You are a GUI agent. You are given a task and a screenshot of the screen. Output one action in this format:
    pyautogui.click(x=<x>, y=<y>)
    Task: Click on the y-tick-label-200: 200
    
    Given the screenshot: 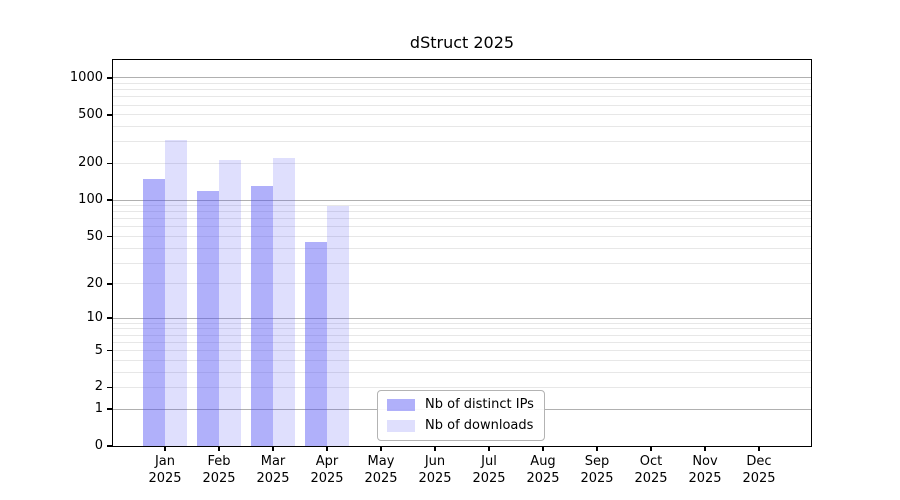 What is the action you would take?
    pyautogui.click(x=90, y=163)
    